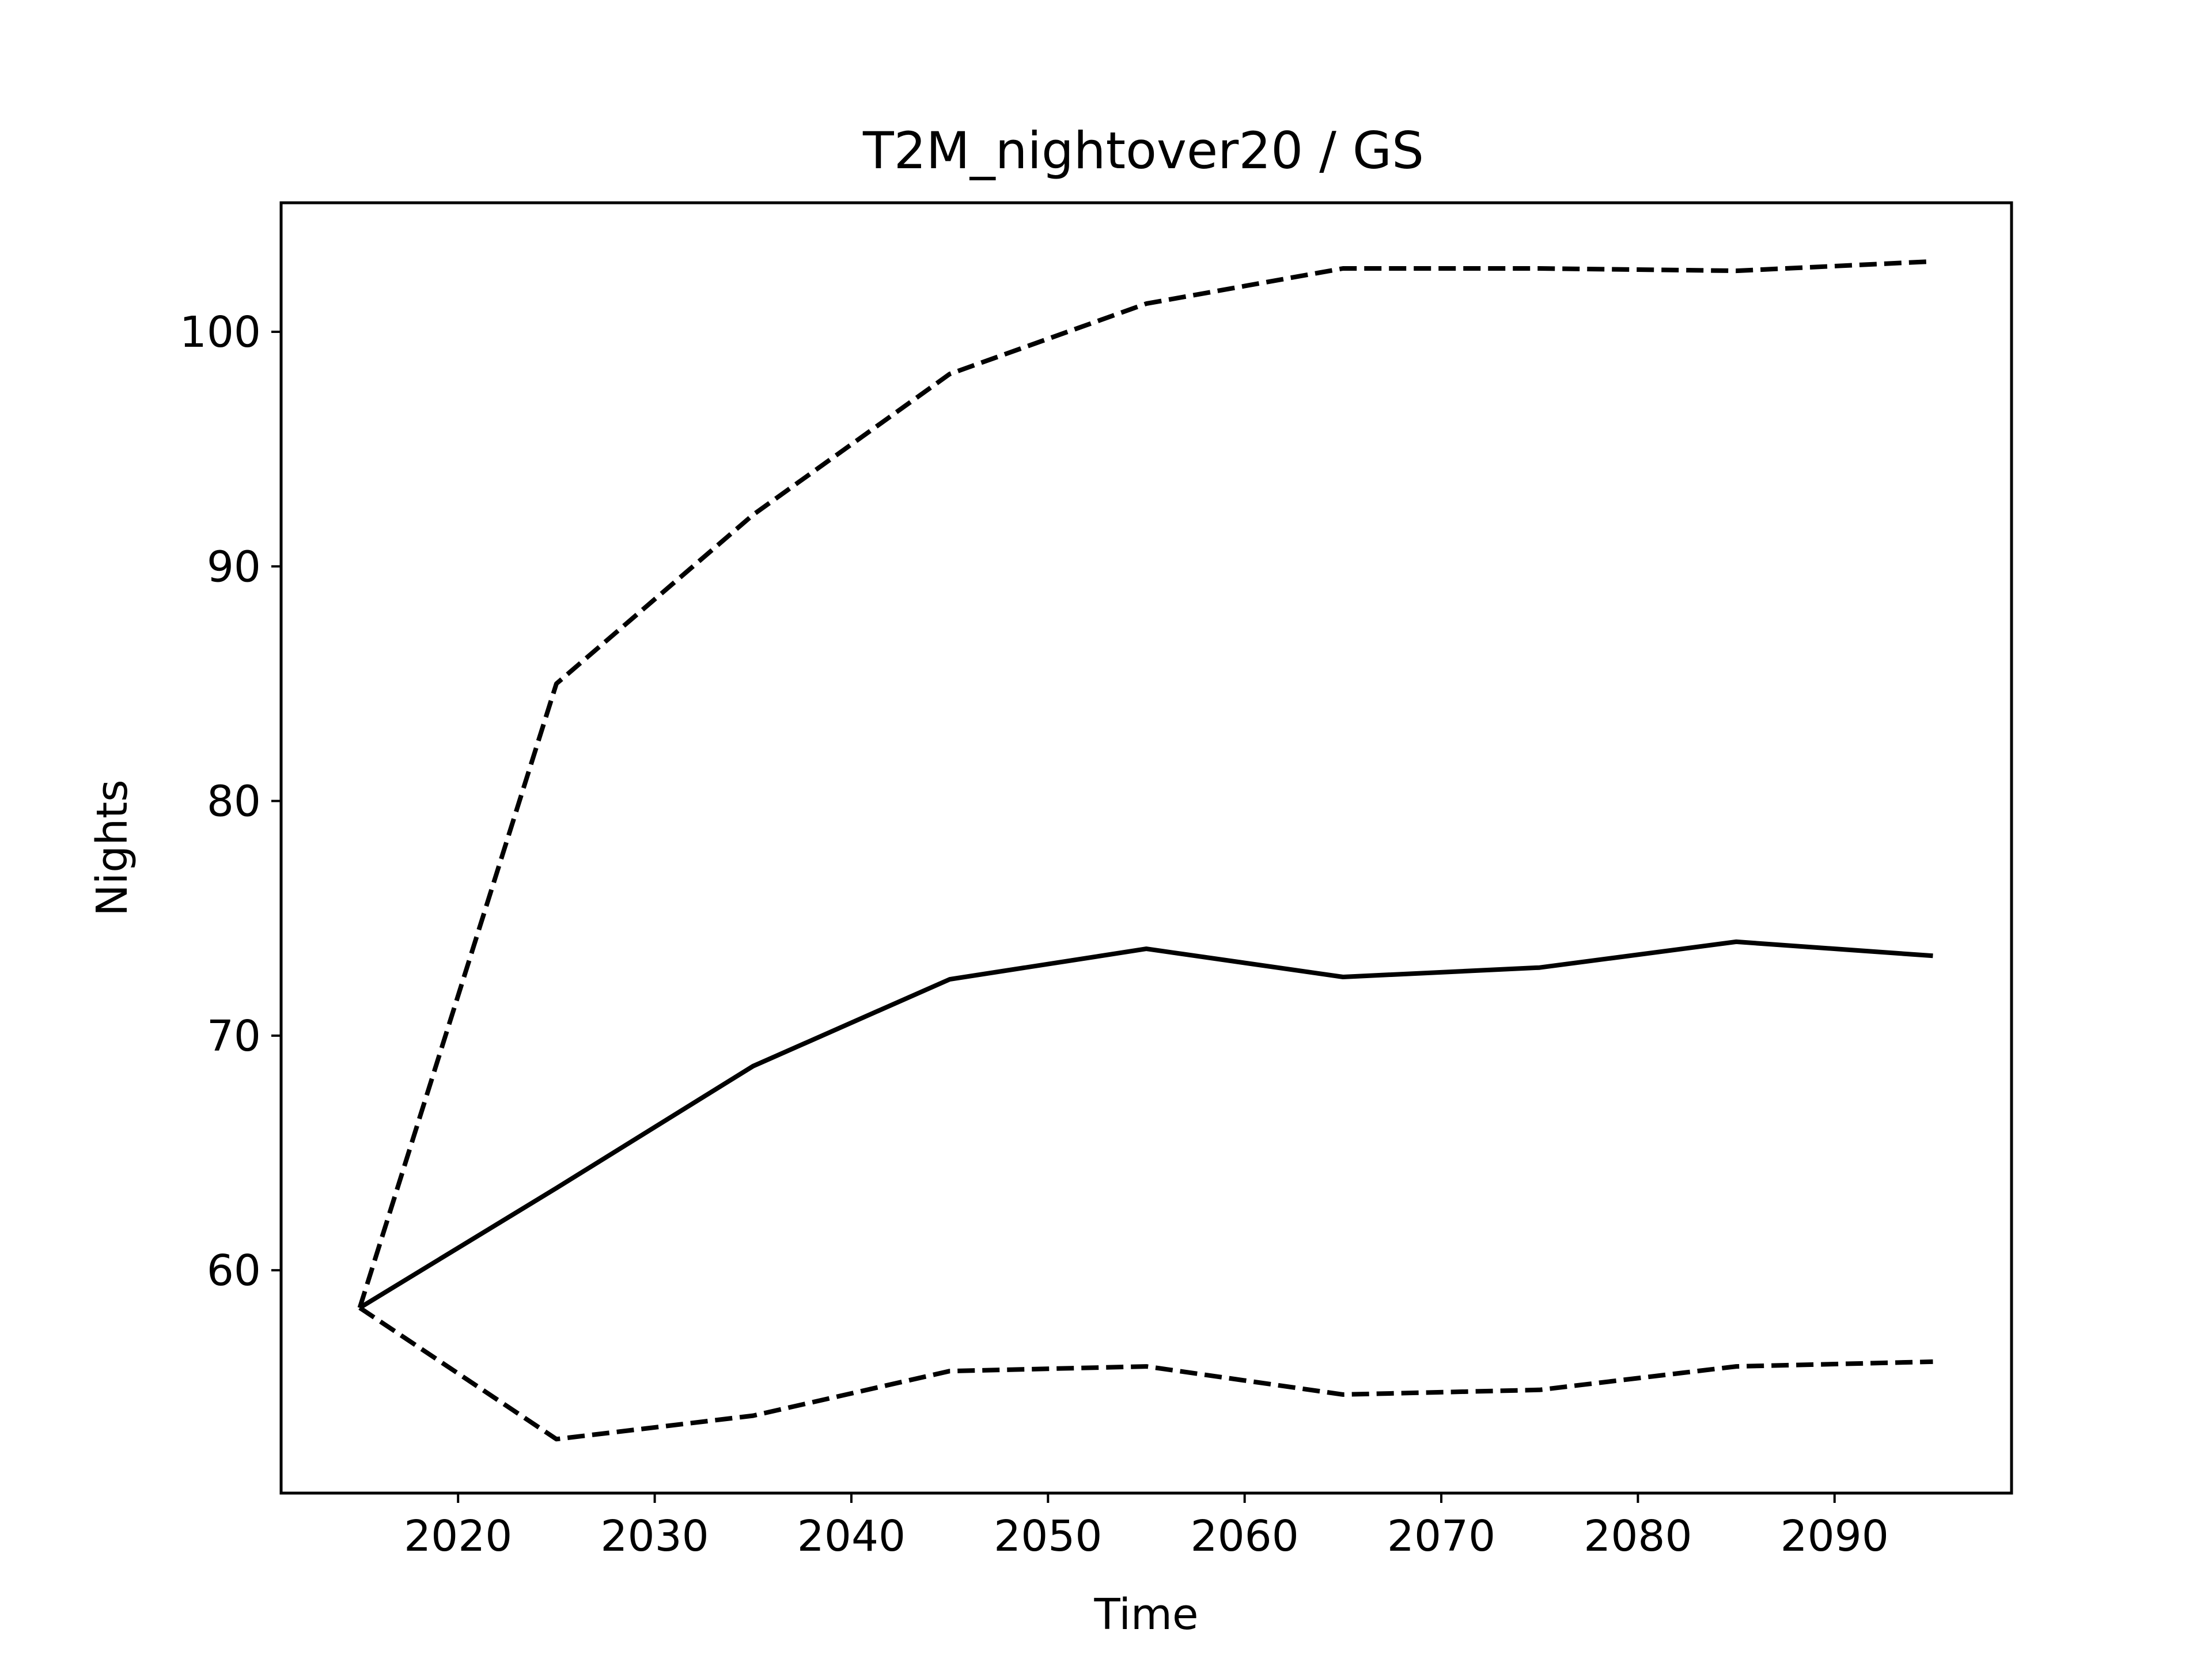 The image size is (2212, 1659). What do you see at coordinates (1835, 1536) in the screenshot?
I see `x-tick-label: 2090` at bounding box center [1835, 1536].